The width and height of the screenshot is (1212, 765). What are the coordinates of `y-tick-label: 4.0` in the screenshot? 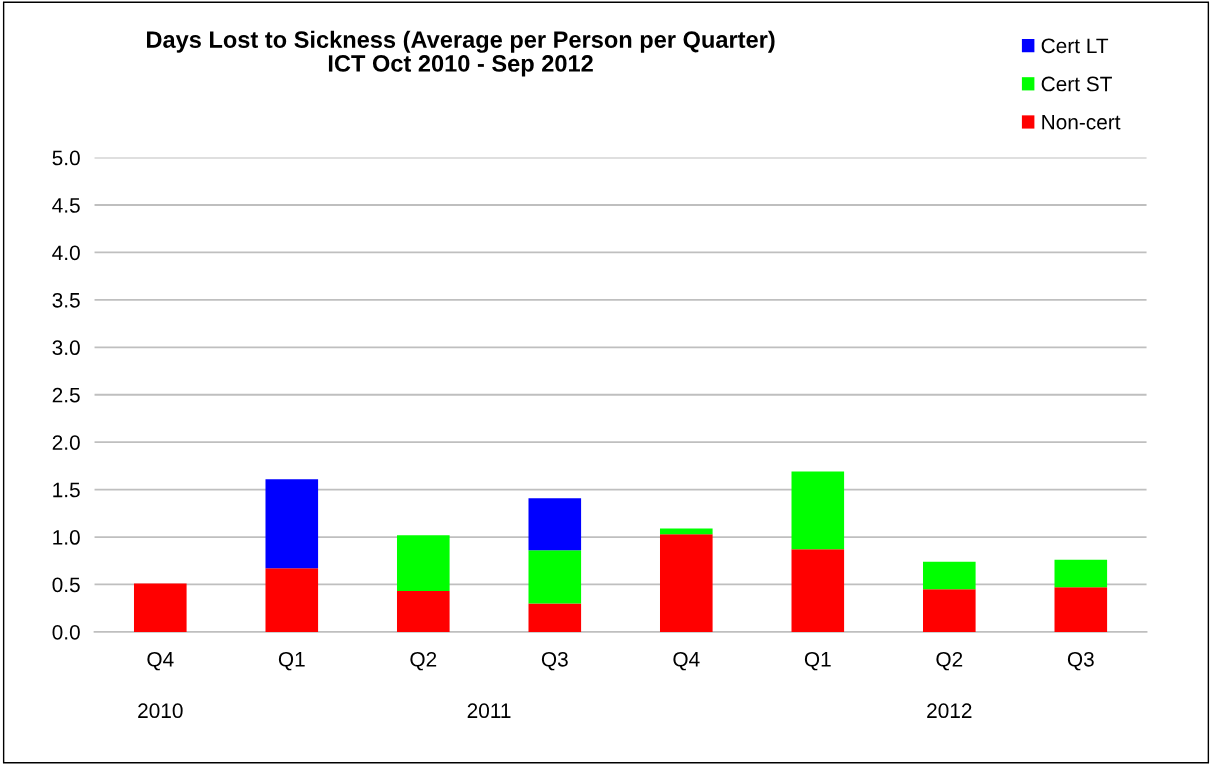 It's located at (66, 253).